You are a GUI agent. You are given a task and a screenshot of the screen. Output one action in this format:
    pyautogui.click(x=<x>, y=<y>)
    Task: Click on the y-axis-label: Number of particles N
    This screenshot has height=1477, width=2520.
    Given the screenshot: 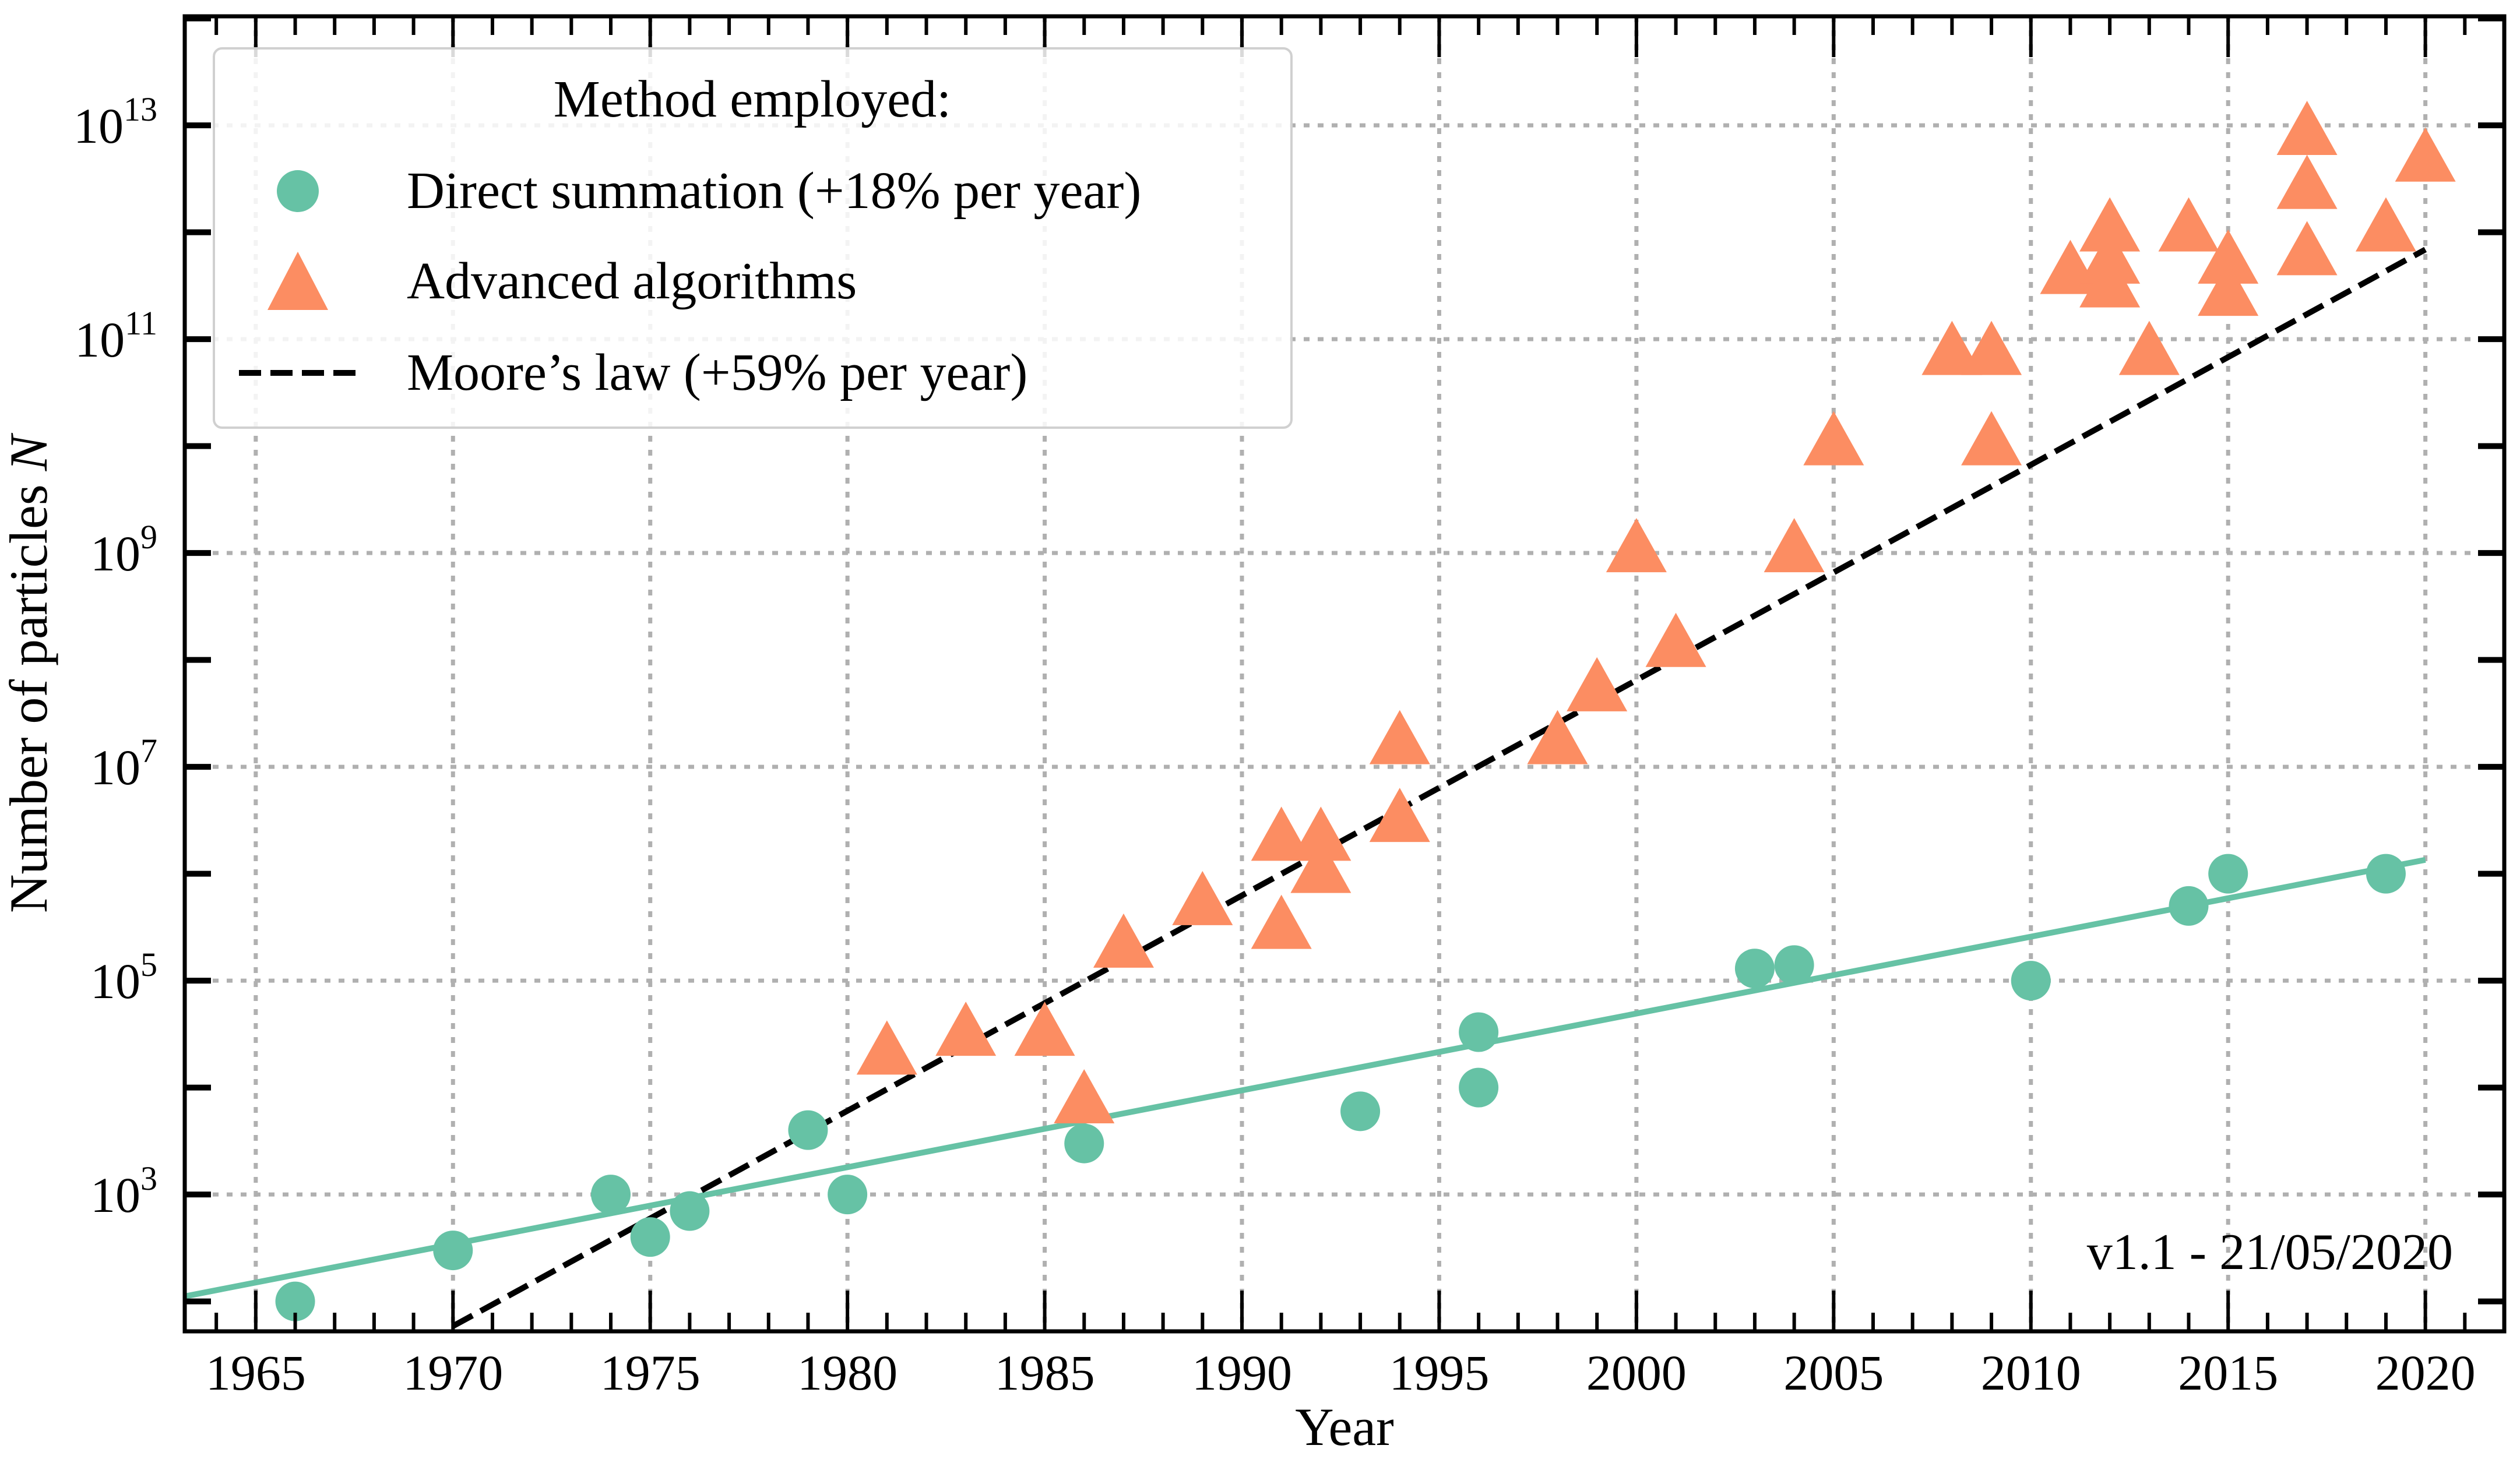 What is the action you would take?
    pyautogui.click(x=29, y=672)
    